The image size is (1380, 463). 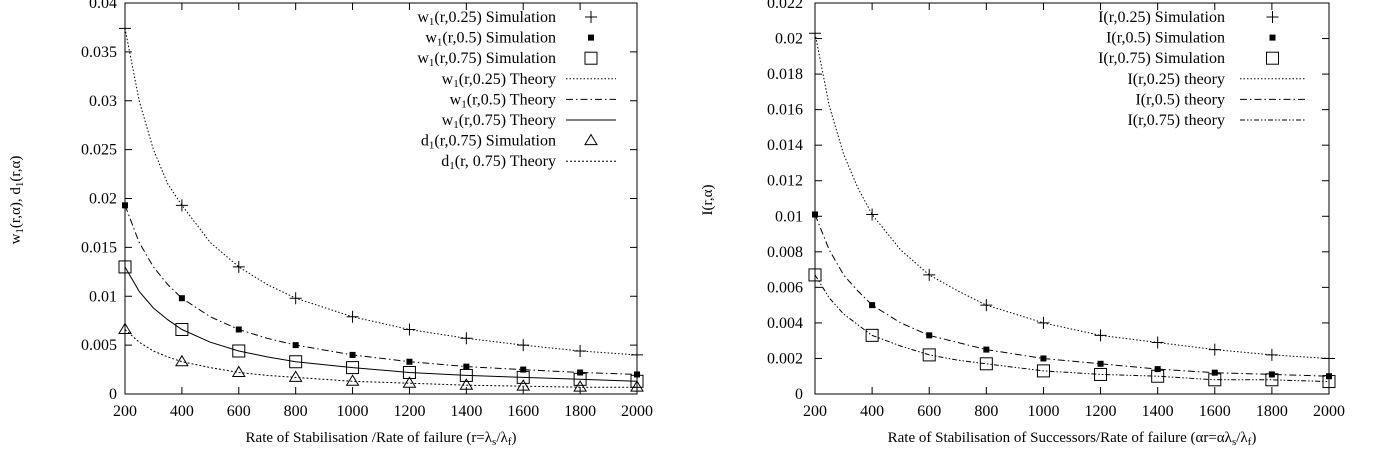 What do you see at coordinates (409, 411) in the screenshot?
I see `x-tick-label: 1200` at bounding box center [409, 411].